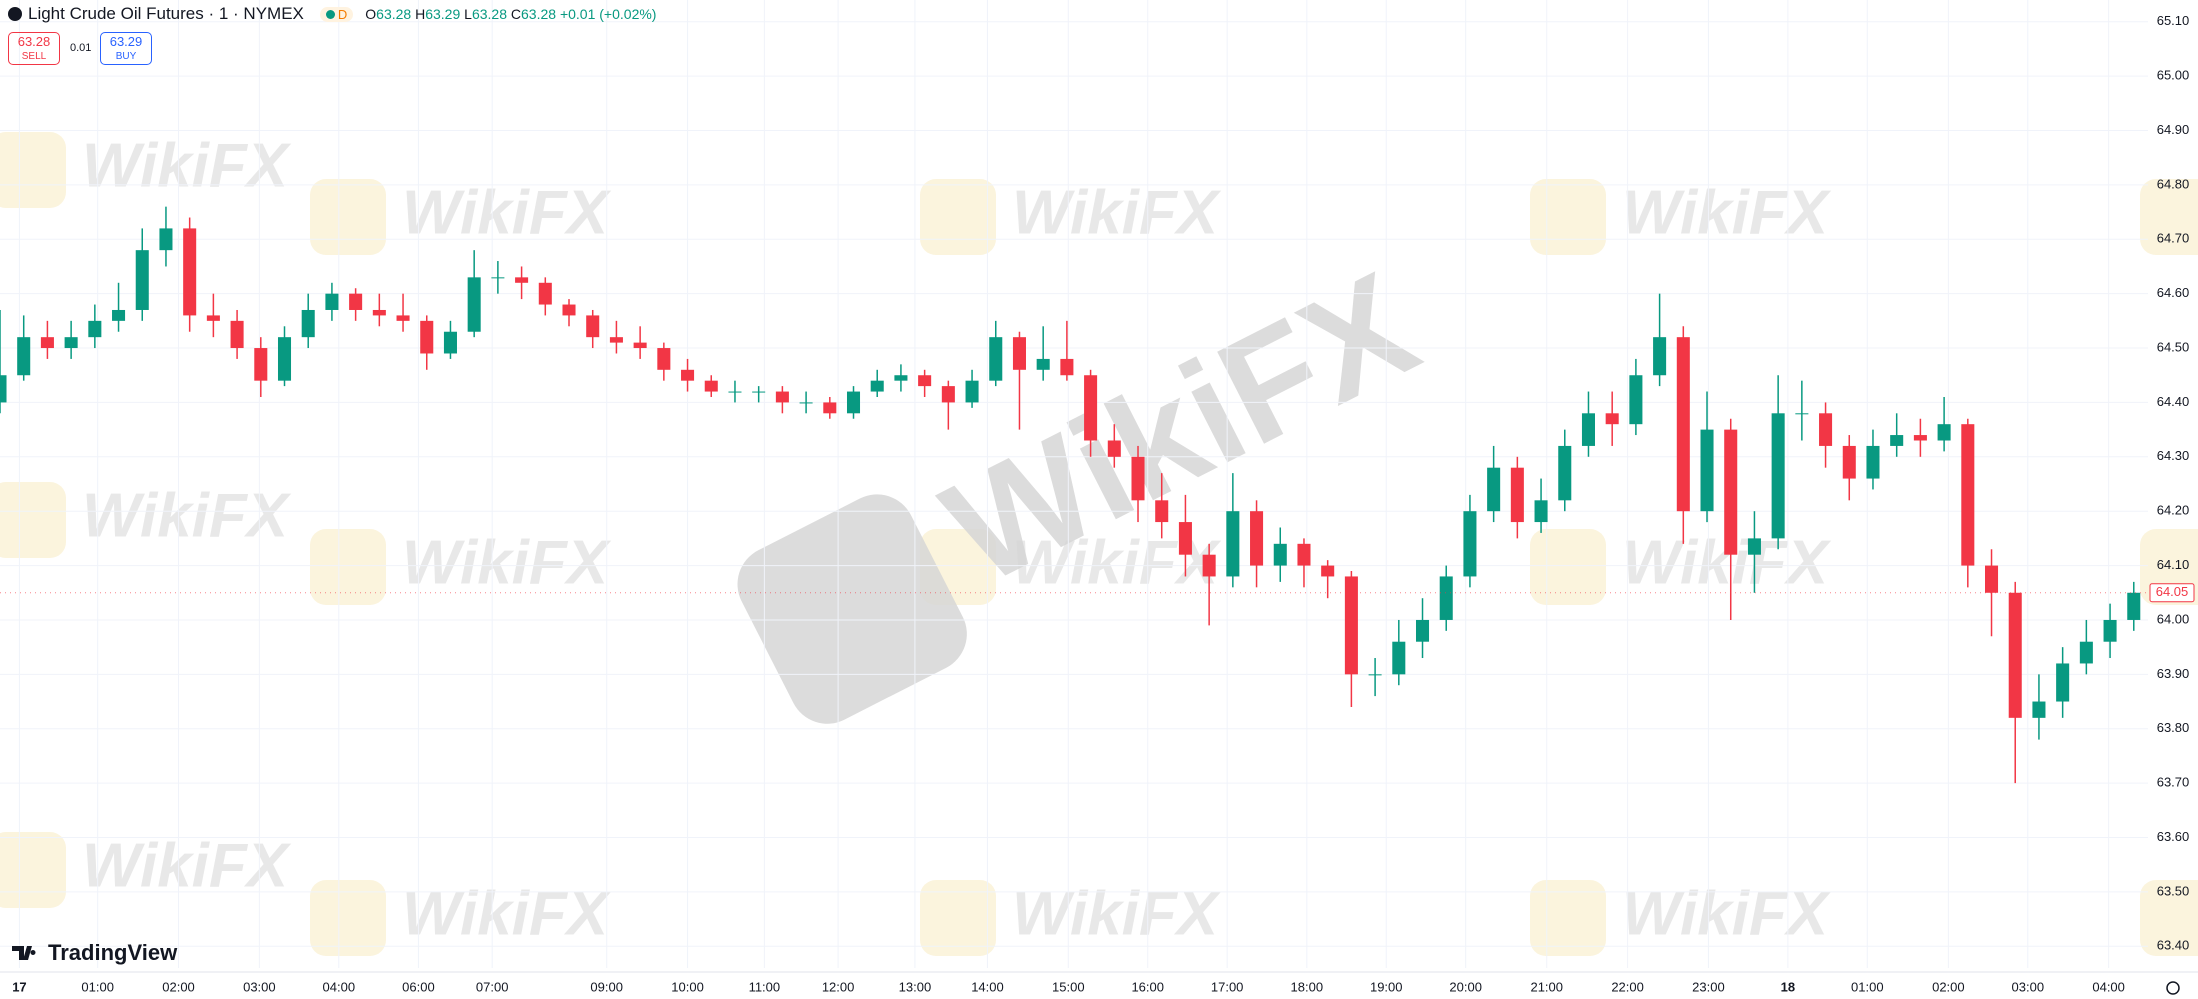 The height and width of the screenshot is (999, 2198). I want to click on y-tick-label: 63.40, so click(2173, 945).